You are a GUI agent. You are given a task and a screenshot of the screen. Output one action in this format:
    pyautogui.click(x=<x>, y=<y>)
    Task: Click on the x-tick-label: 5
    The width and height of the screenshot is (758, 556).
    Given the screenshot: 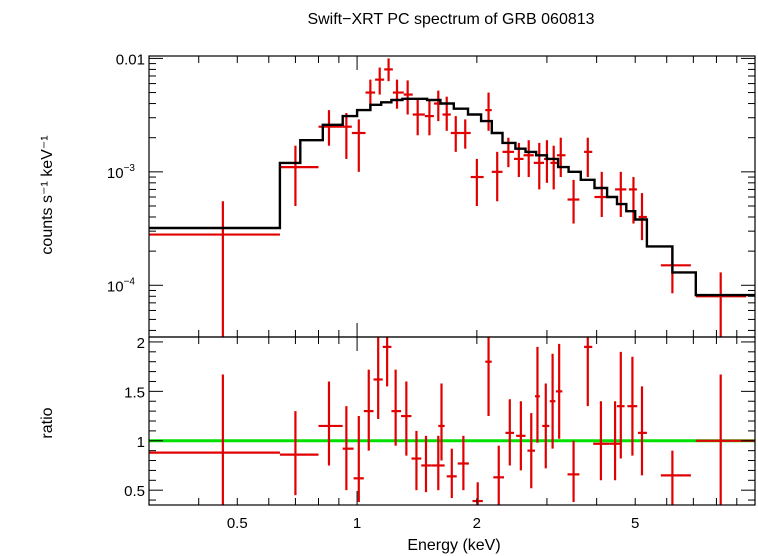 What is the action you would take?
    pyautogui.click(x=635, y=523)
    